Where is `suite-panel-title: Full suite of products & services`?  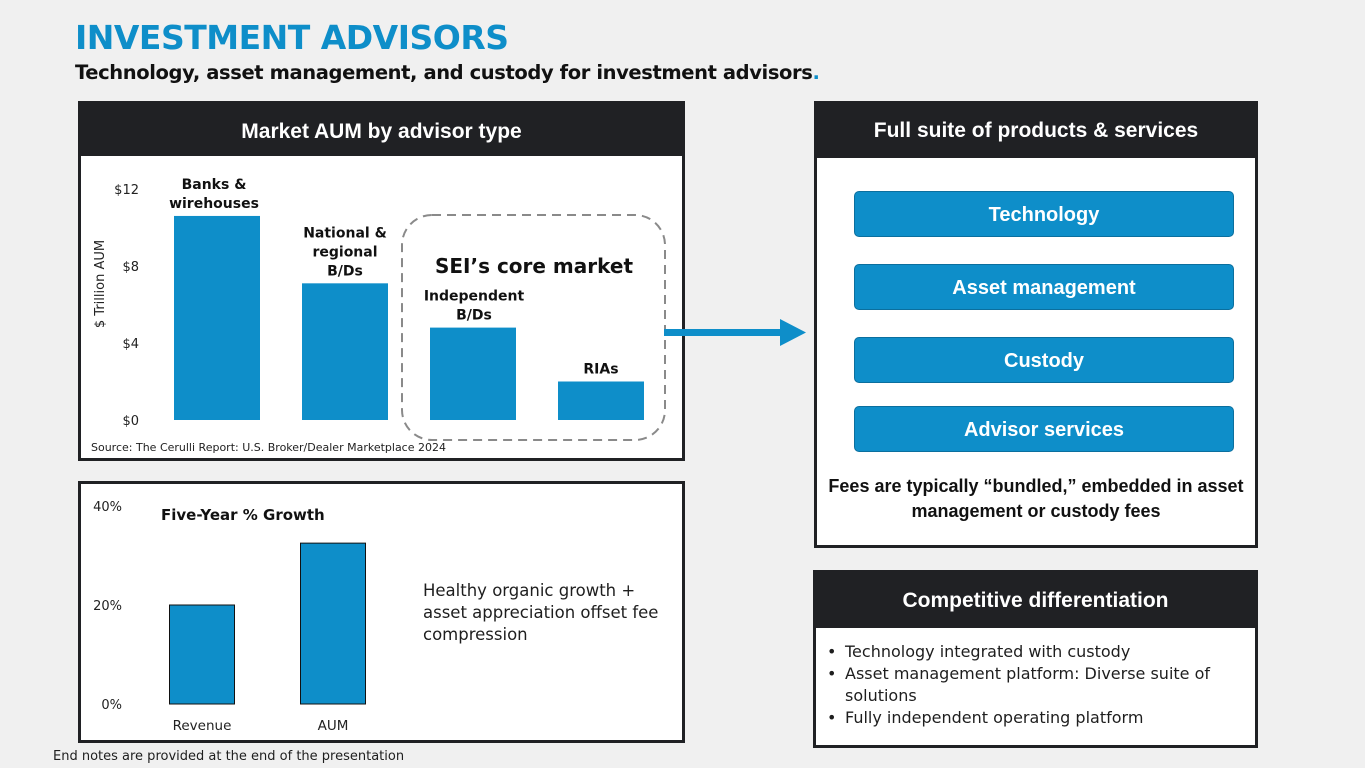
suite-panel-title: Full suite of products & services is located at coordinates (1036, 131).